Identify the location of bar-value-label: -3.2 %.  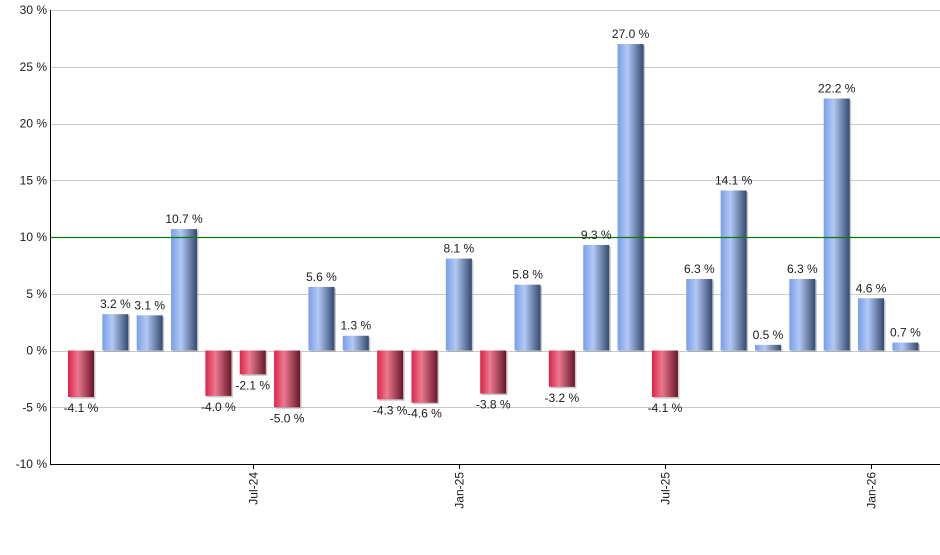
(562, 398).